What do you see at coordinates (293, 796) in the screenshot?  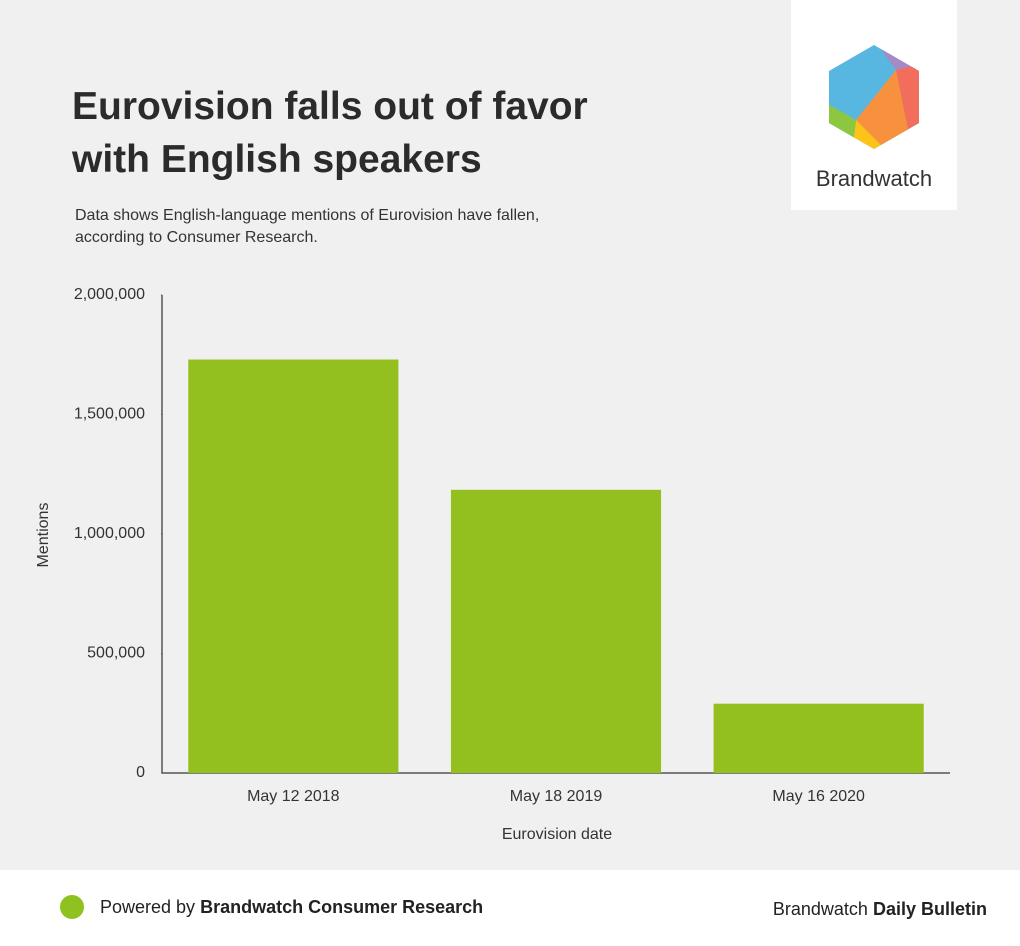 I see `x-tick-label: May 12 2018` at bounding box center [293, 796].